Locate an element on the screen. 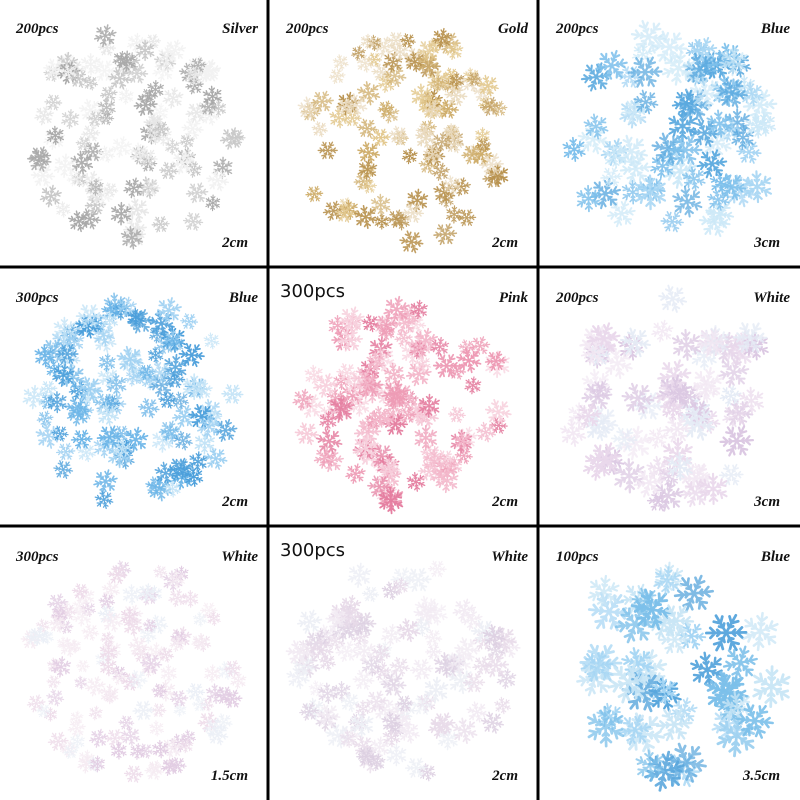 The image size is (800, 800). flake-size: 1.5cm is located at coordinates (229, 776).